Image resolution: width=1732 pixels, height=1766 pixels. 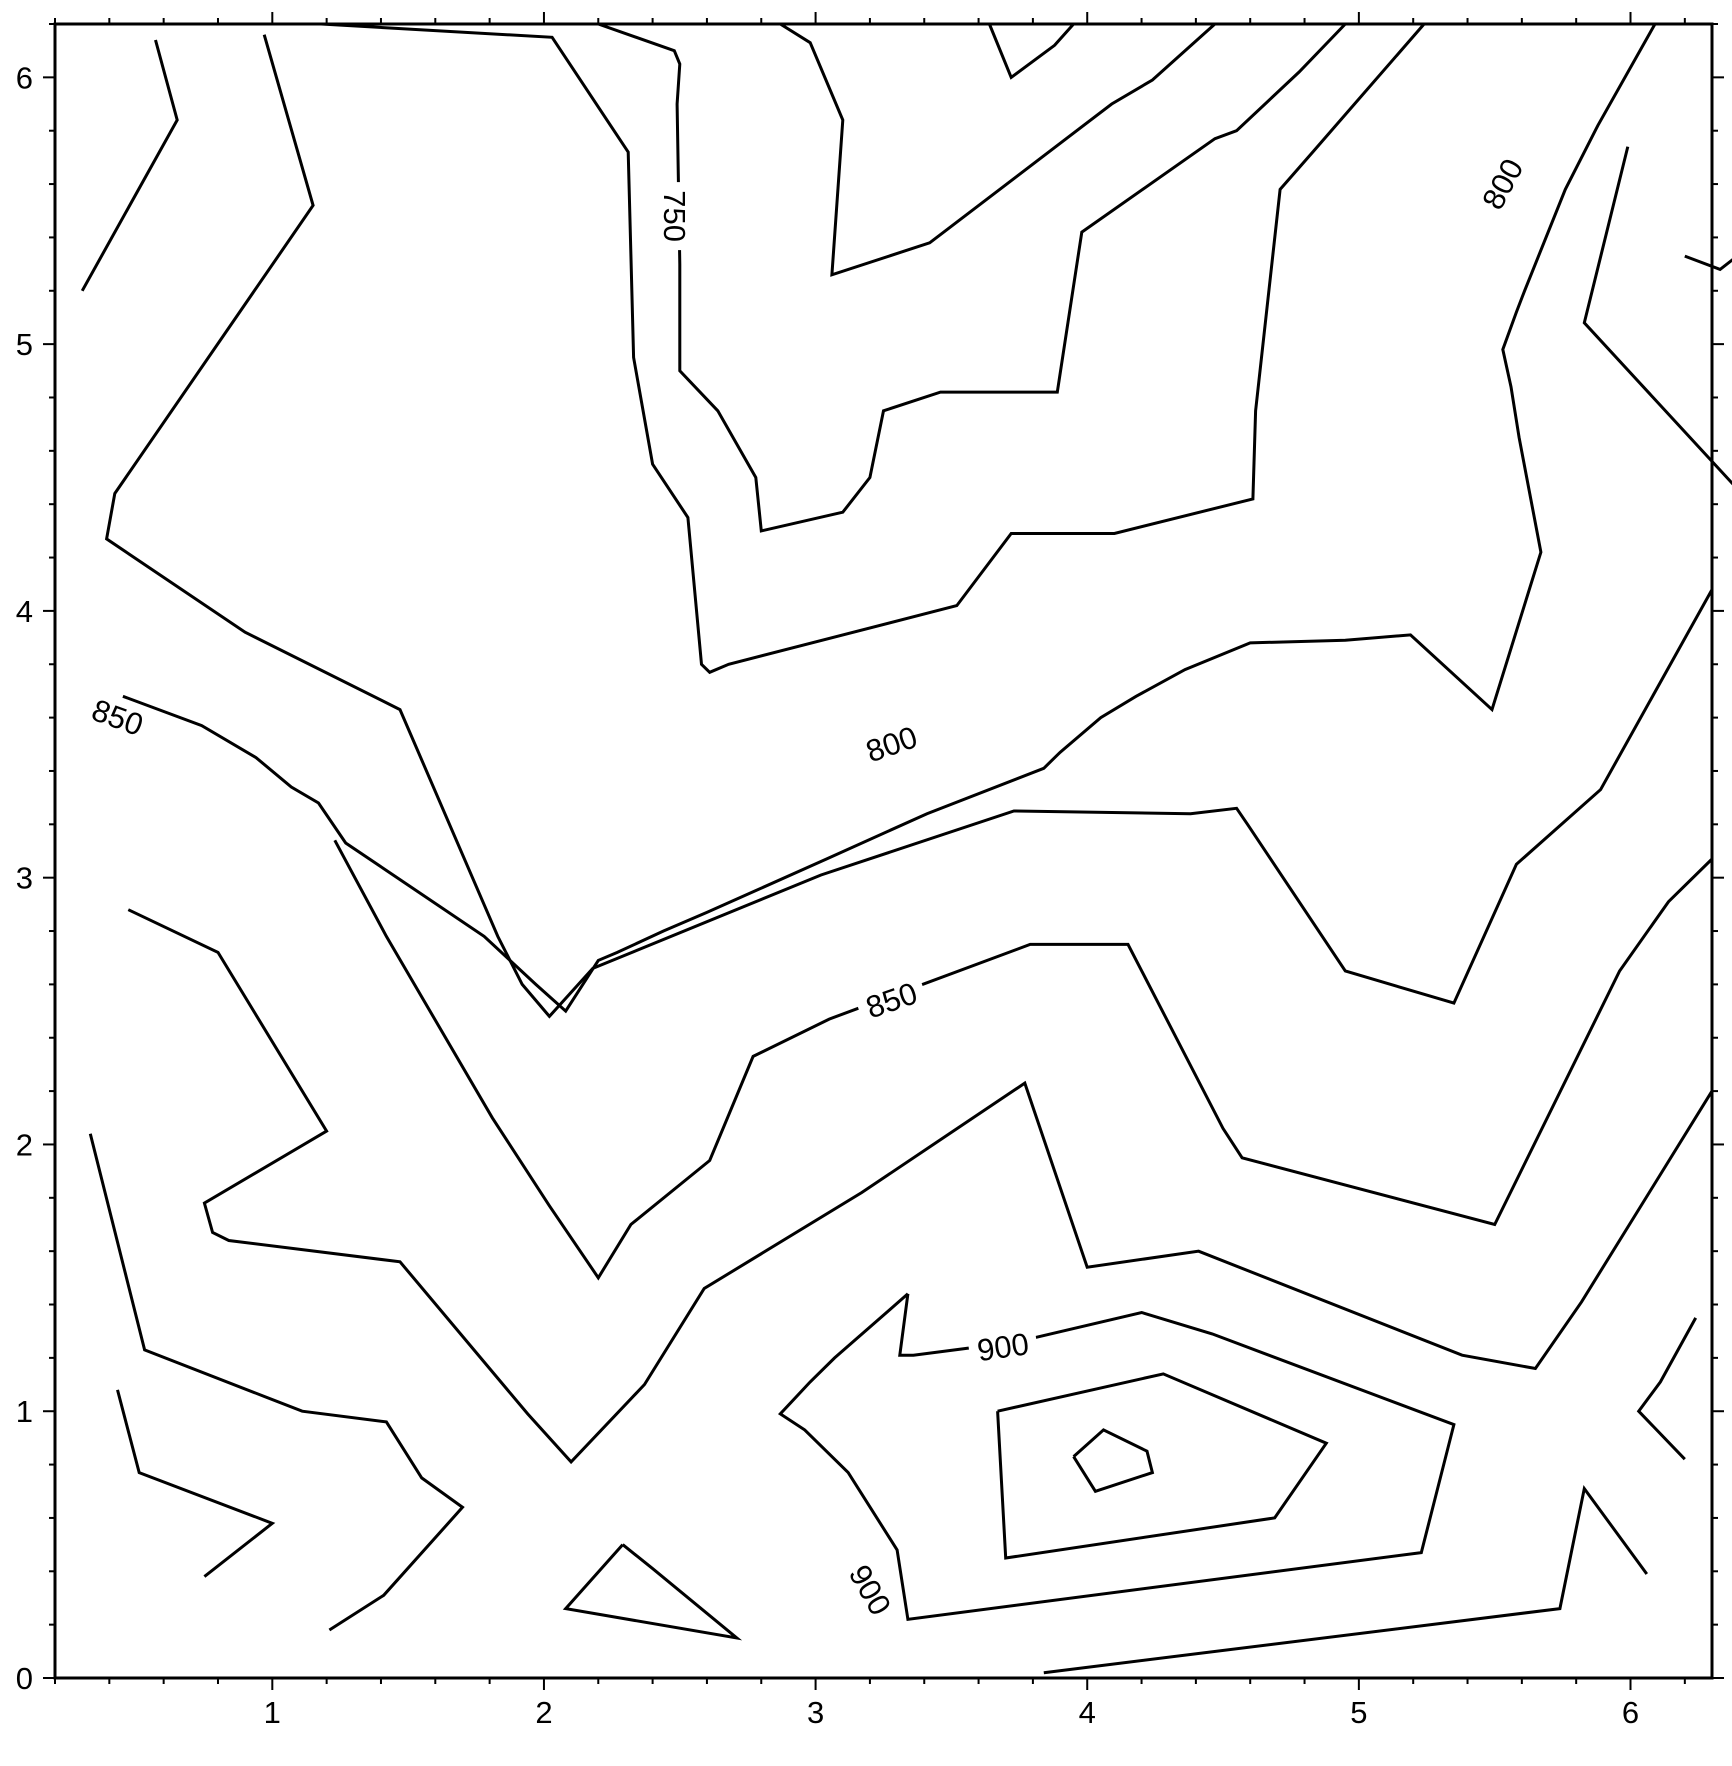 I want to click on contour-label-text: 800, so click(x=891, y=744).